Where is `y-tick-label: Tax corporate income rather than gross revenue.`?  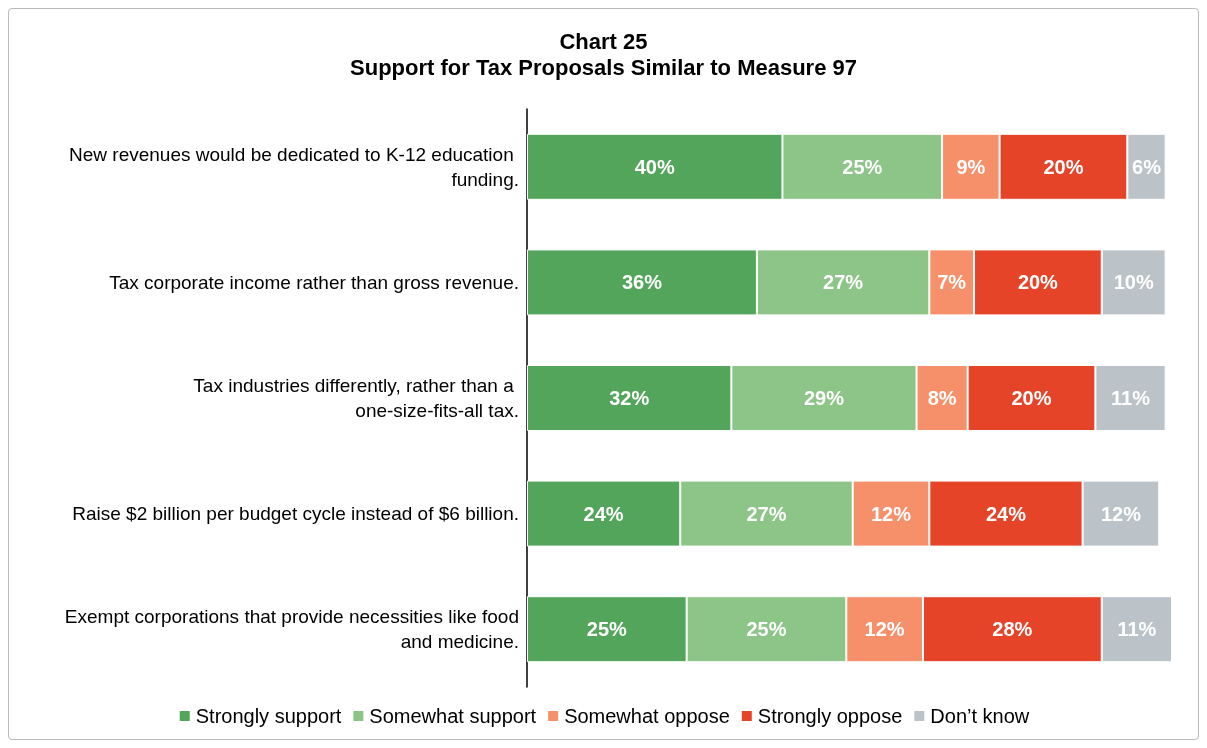 y-tick-label: Tax corporate income rather than gross revenue. is located at coordinates (314, 282).